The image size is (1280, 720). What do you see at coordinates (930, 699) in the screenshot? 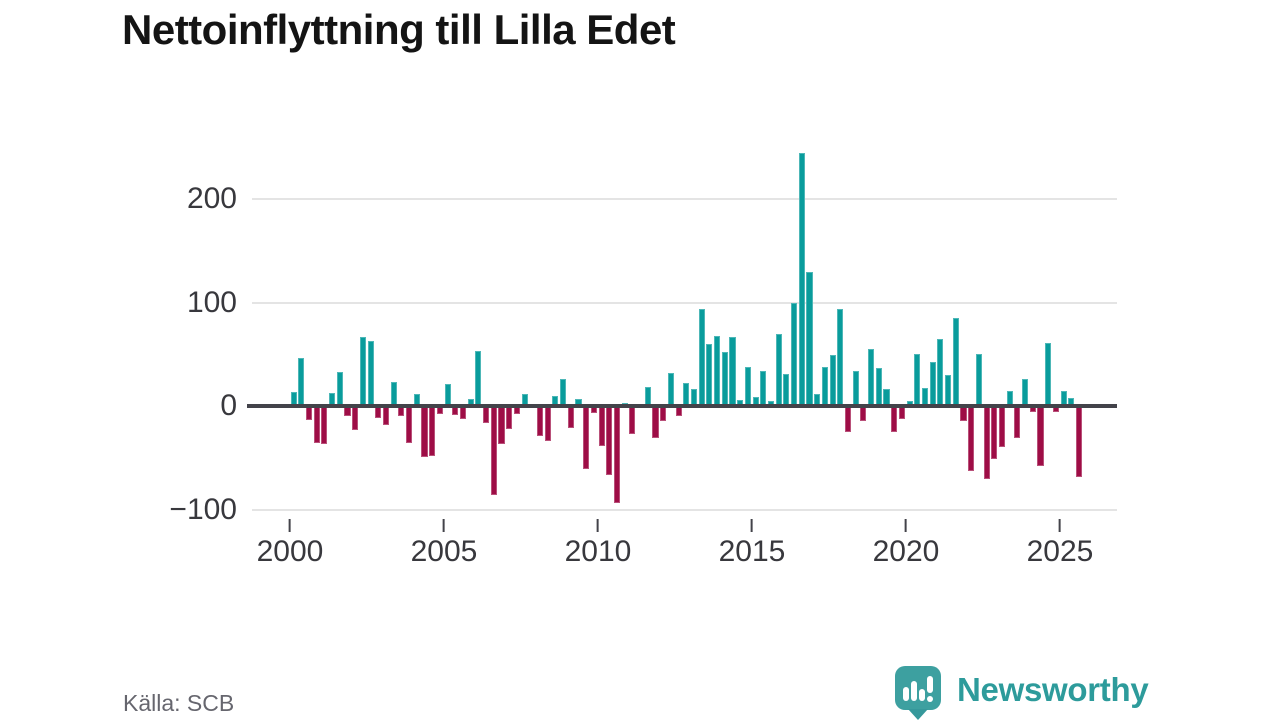
I see `logo-exclamation-dot-icon` at bounding box center [930, 699].